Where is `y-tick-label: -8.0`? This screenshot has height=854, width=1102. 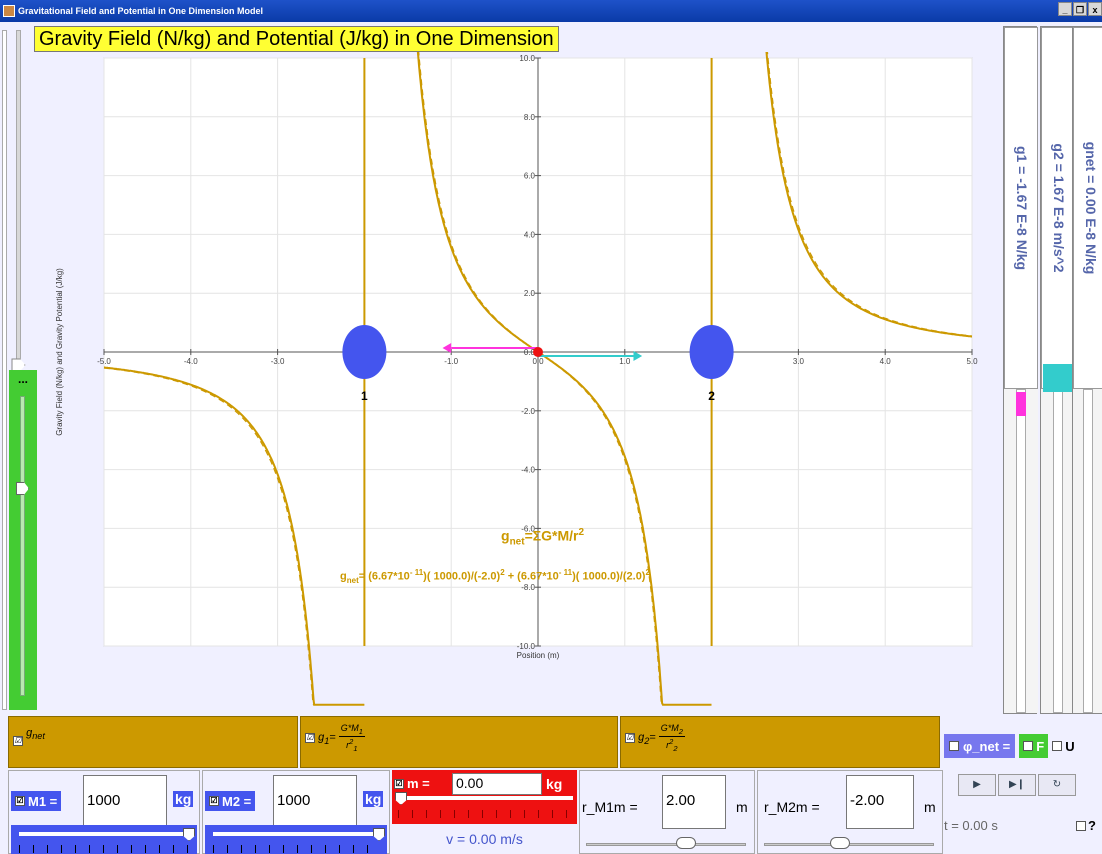 y-tick-label: -8.0 is located at coordinates (528, 587).